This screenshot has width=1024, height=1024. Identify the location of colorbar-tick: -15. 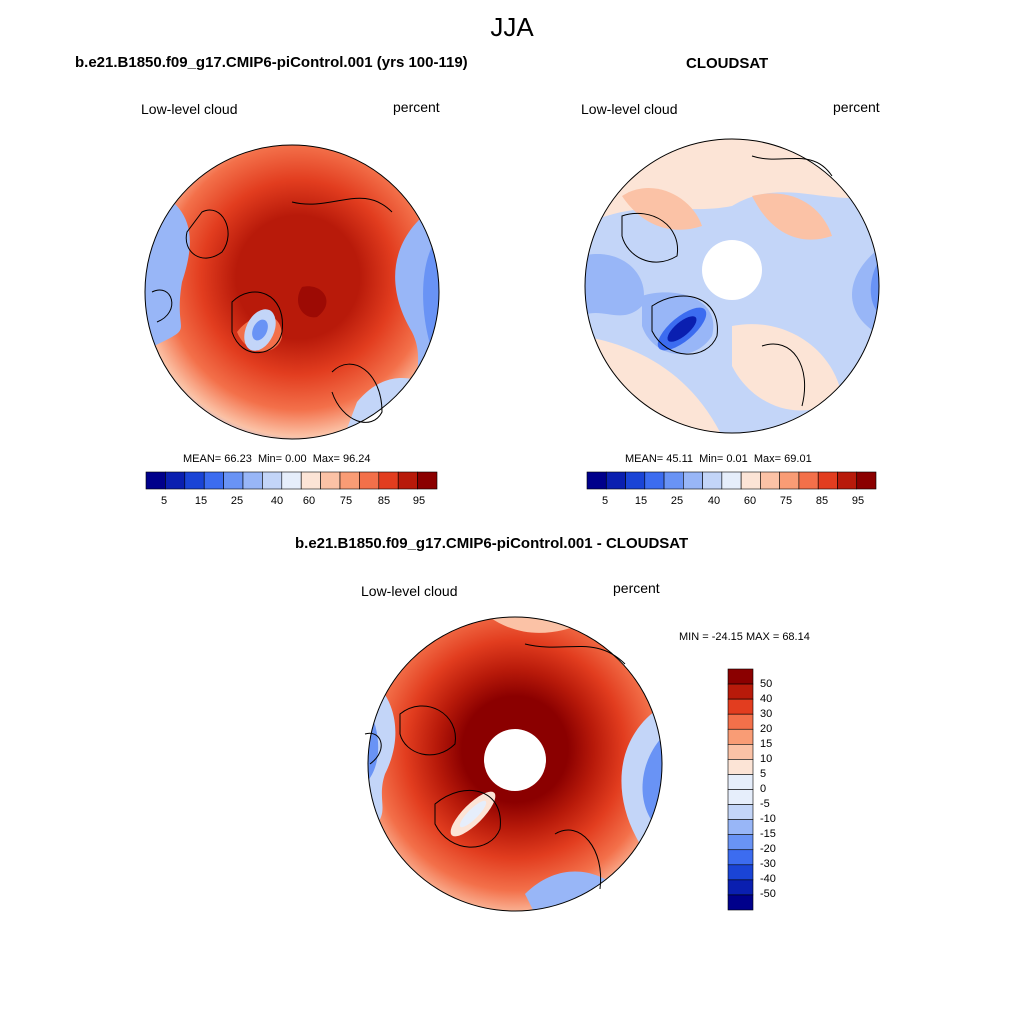
(768, 834).